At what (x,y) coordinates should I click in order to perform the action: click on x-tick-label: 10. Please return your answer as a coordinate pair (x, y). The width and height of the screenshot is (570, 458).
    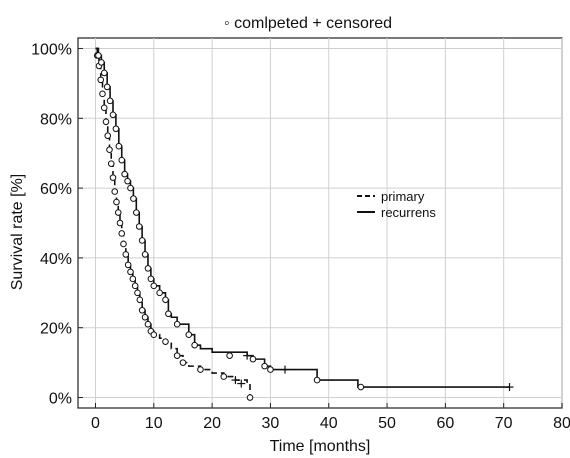
    Looking at the image, I should click on (154, 423).